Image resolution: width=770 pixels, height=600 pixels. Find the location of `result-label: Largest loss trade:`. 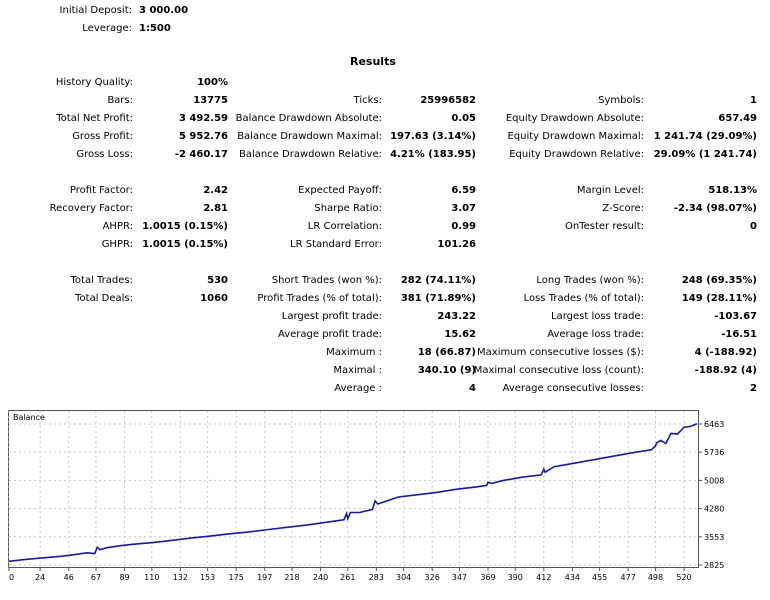

result-label: Largest loss trade: is located at coordinates (597, 316).